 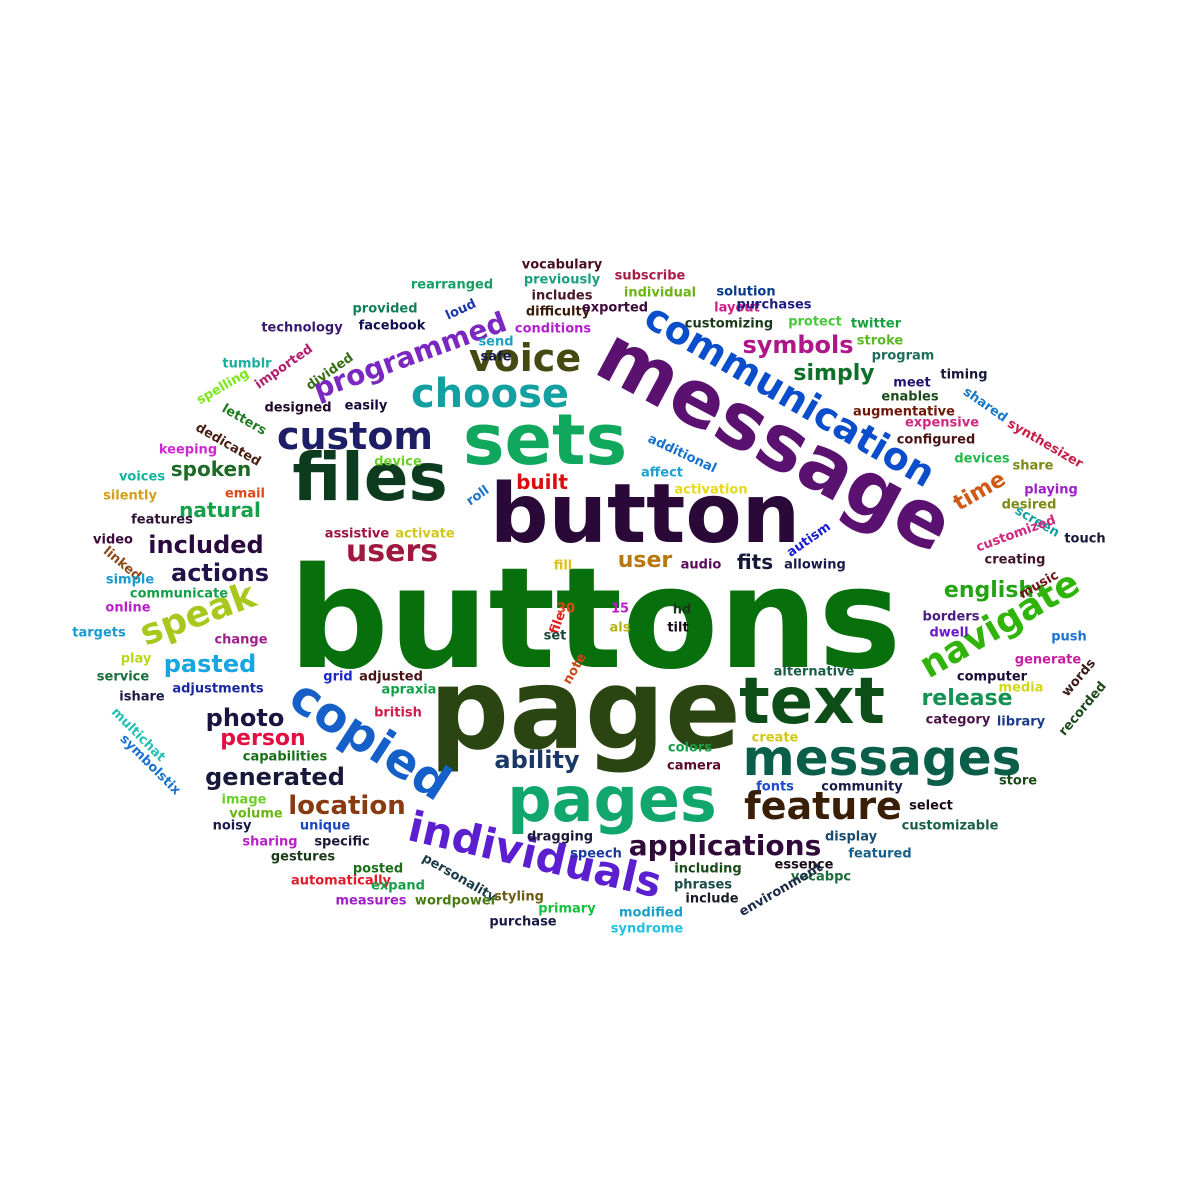 I want to click on word-subscribe: subscribe, so click(x=650, y=276).